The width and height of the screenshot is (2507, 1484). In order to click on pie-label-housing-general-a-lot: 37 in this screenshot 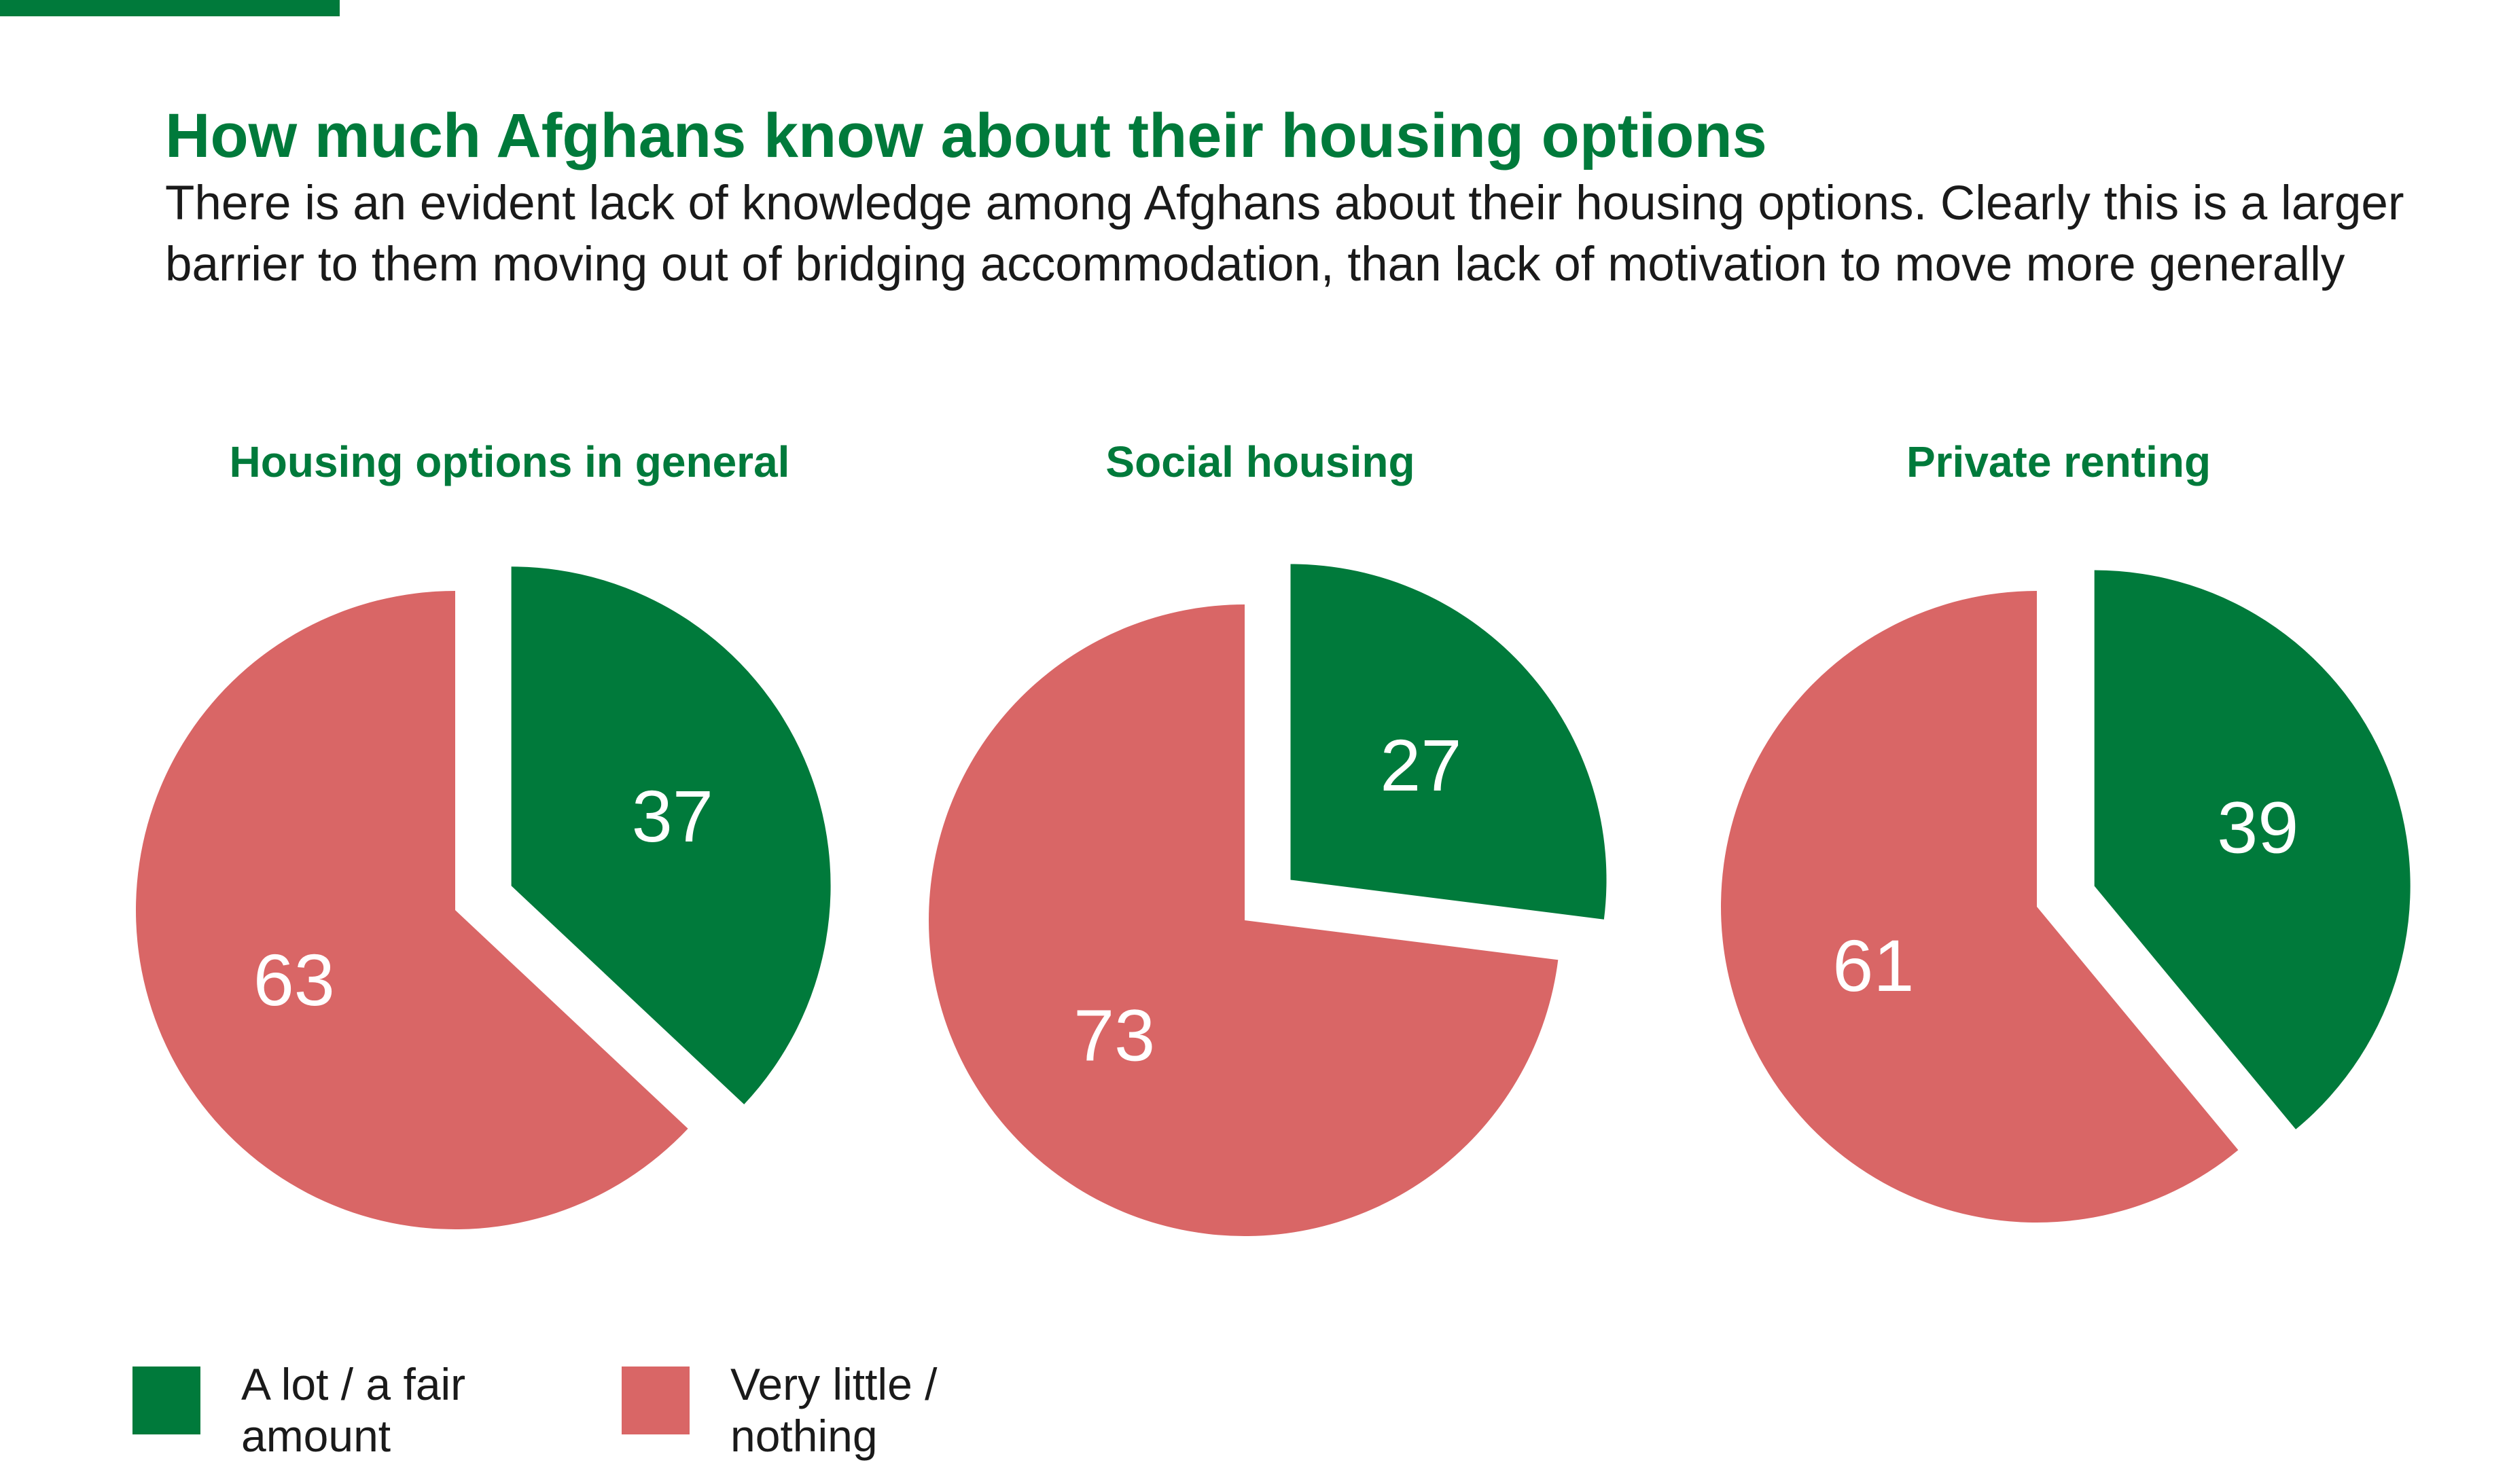, I will do `click(672, 816)`.